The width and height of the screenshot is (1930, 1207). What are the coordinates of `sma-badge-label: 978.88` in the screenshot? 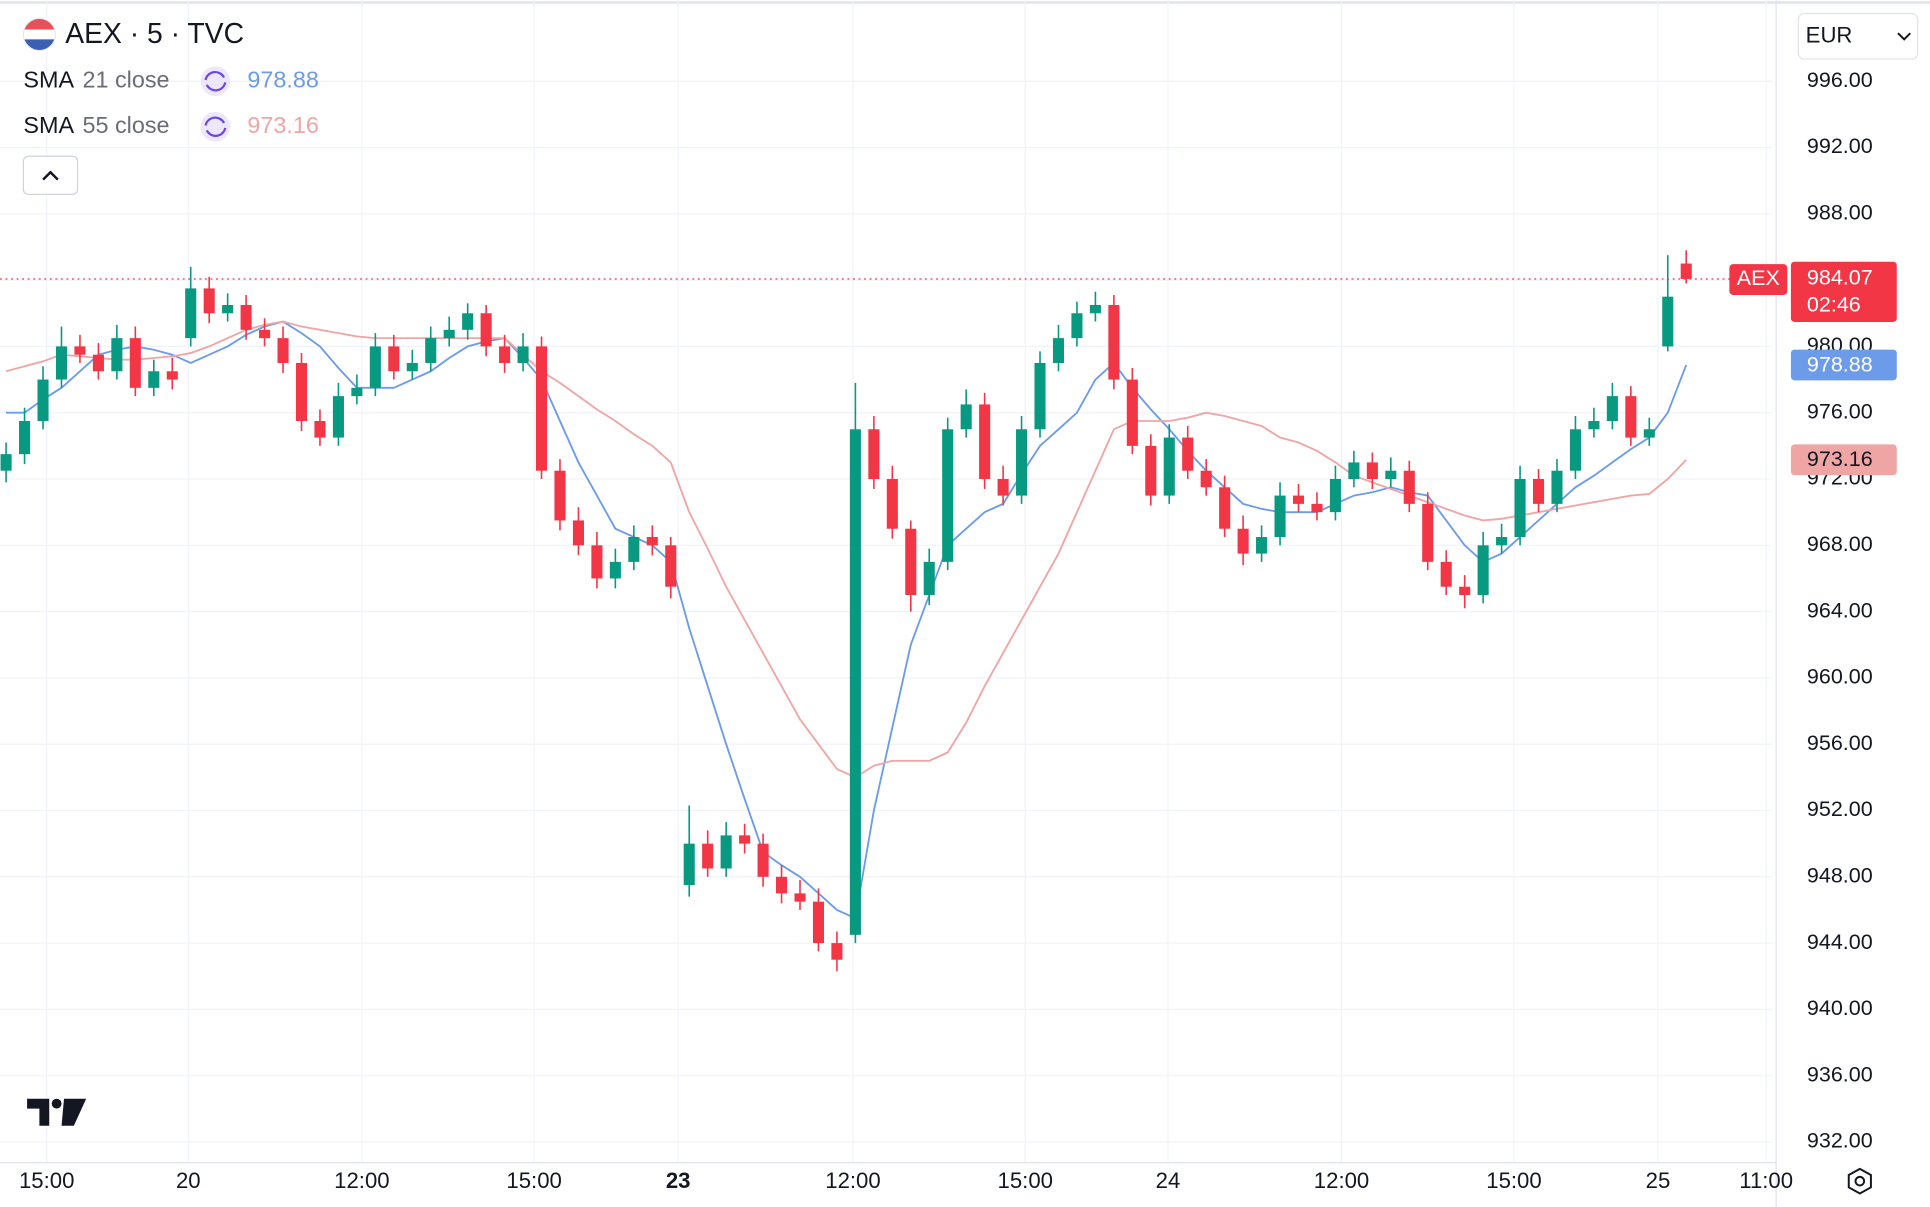 It's located at (1840, 364).